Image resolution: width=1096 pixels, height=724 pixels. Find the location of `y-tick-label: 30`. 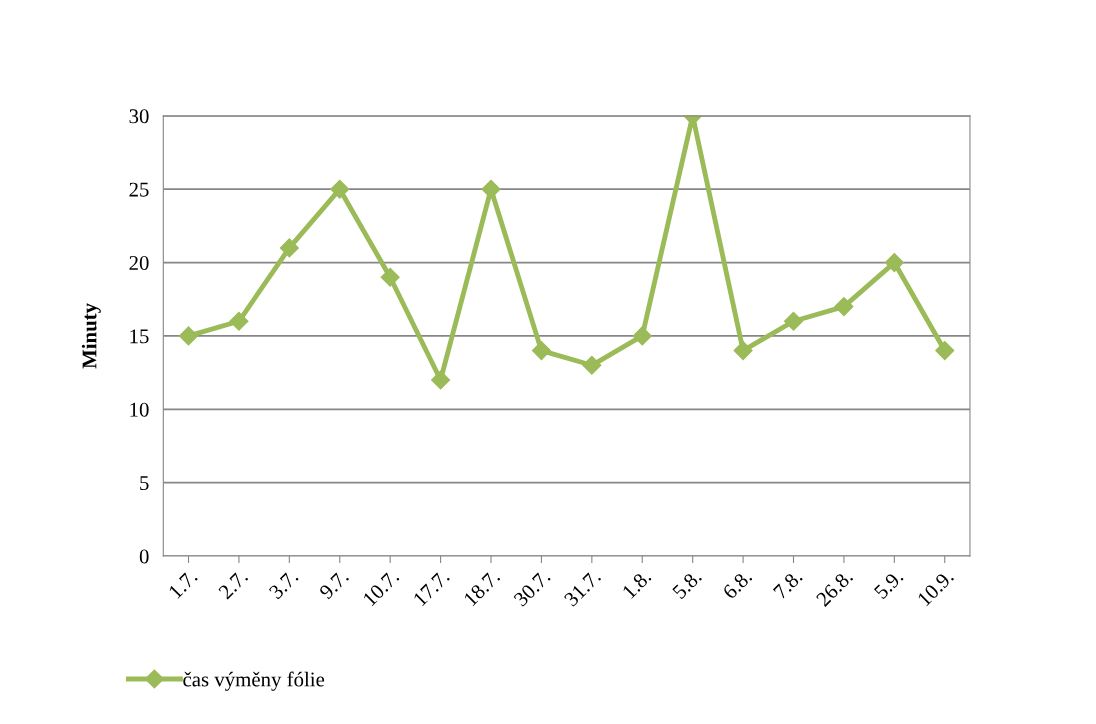

y-tick-label: 30 is located at coordinates (139, 116).